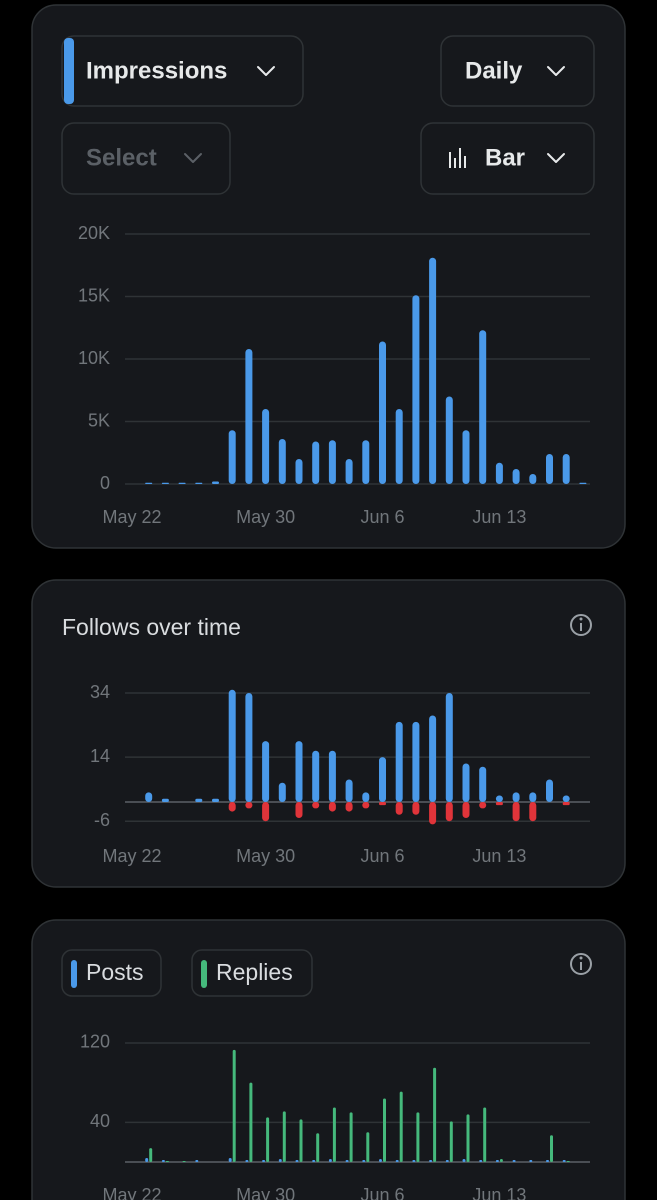 This screenshot has width=657, height=1200. I want to click on legend-label: Replies, so click(254, 972).